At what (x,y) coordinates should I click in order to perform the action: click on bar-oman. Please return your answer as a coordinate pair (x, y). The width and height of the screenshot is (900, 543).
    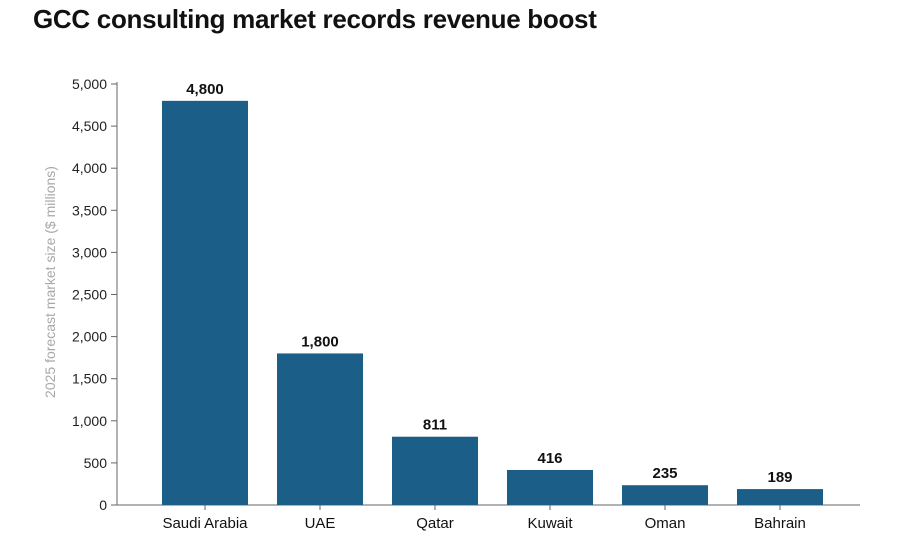
    Looking at the image, I should click on (665, 495).